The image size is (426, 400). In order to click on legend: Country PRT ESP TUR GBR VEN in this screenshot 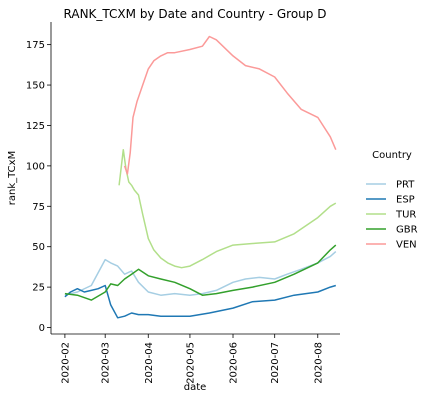, I will do `click(392, 200)`.